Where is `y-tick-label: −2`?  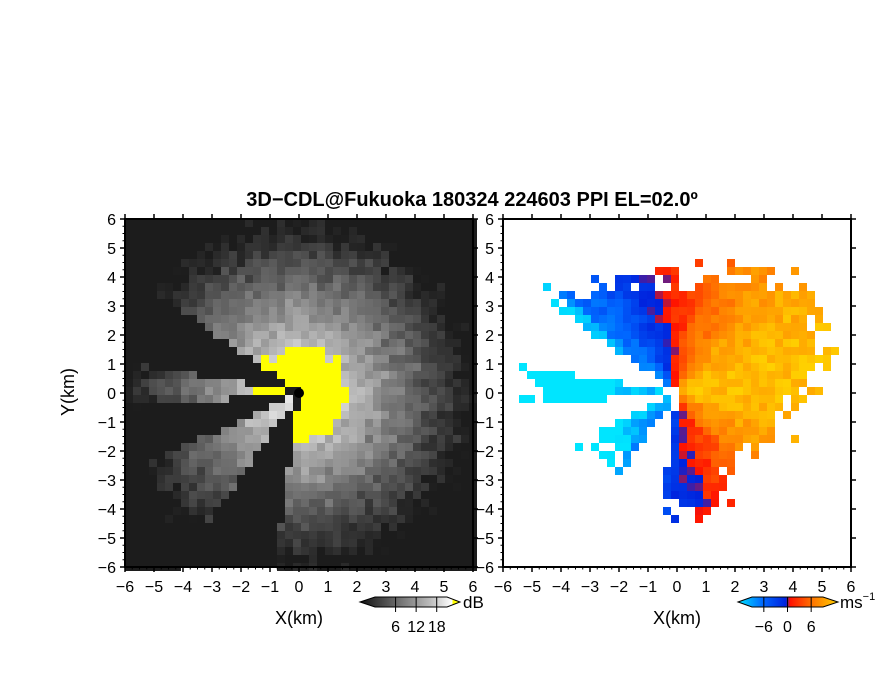 y-tick-label: −2 is located at coordinates (485, 452).